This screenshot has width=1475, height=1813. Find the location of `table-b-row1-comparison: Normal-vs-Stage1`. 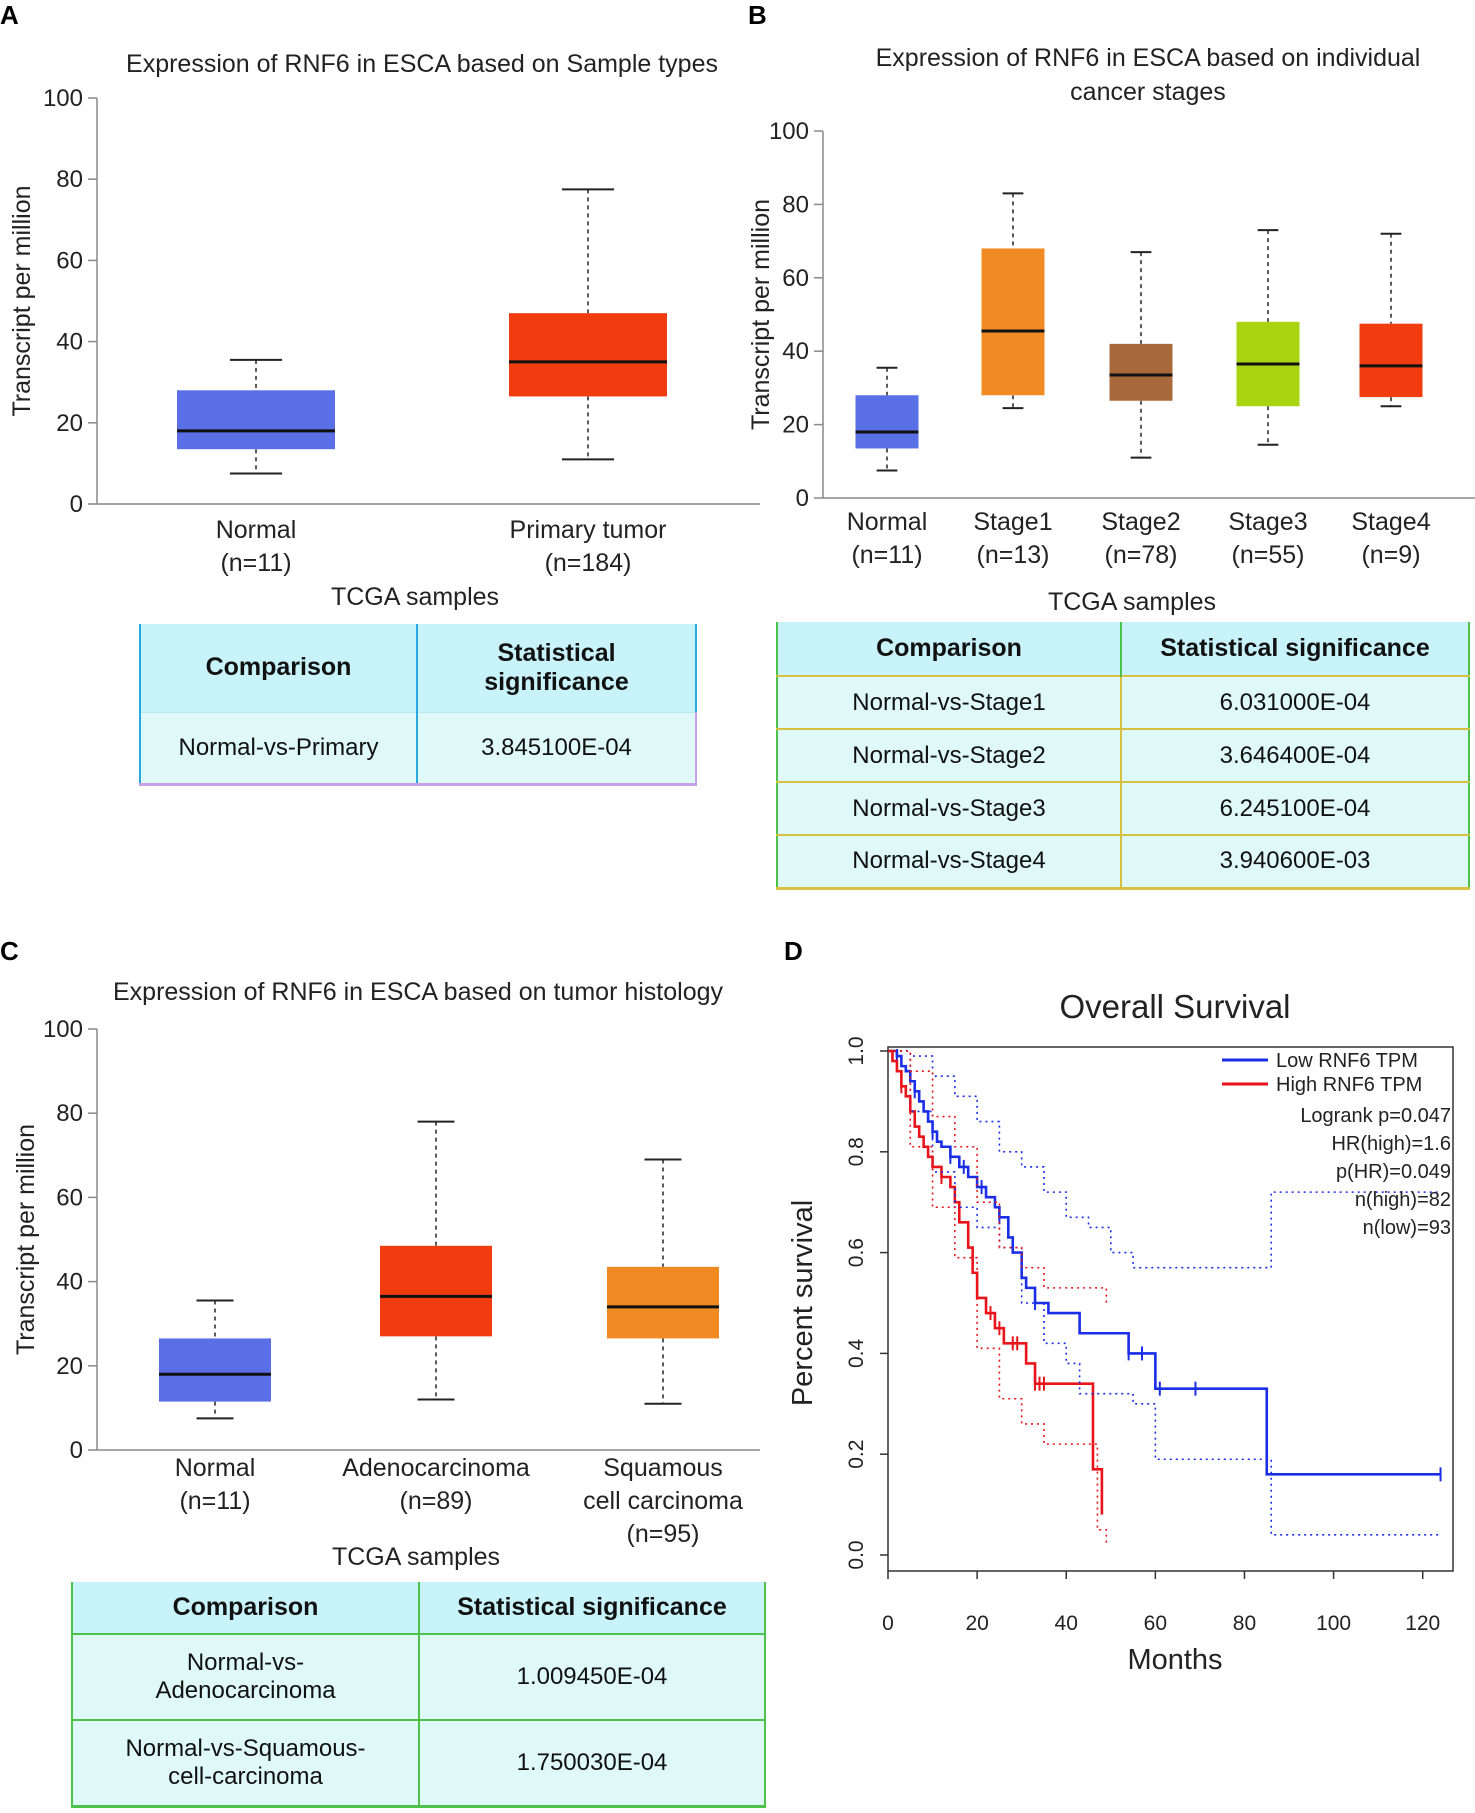

table-b-row1-comparison: Normal-vs-Stage1 is located at coordinates (949, 702).